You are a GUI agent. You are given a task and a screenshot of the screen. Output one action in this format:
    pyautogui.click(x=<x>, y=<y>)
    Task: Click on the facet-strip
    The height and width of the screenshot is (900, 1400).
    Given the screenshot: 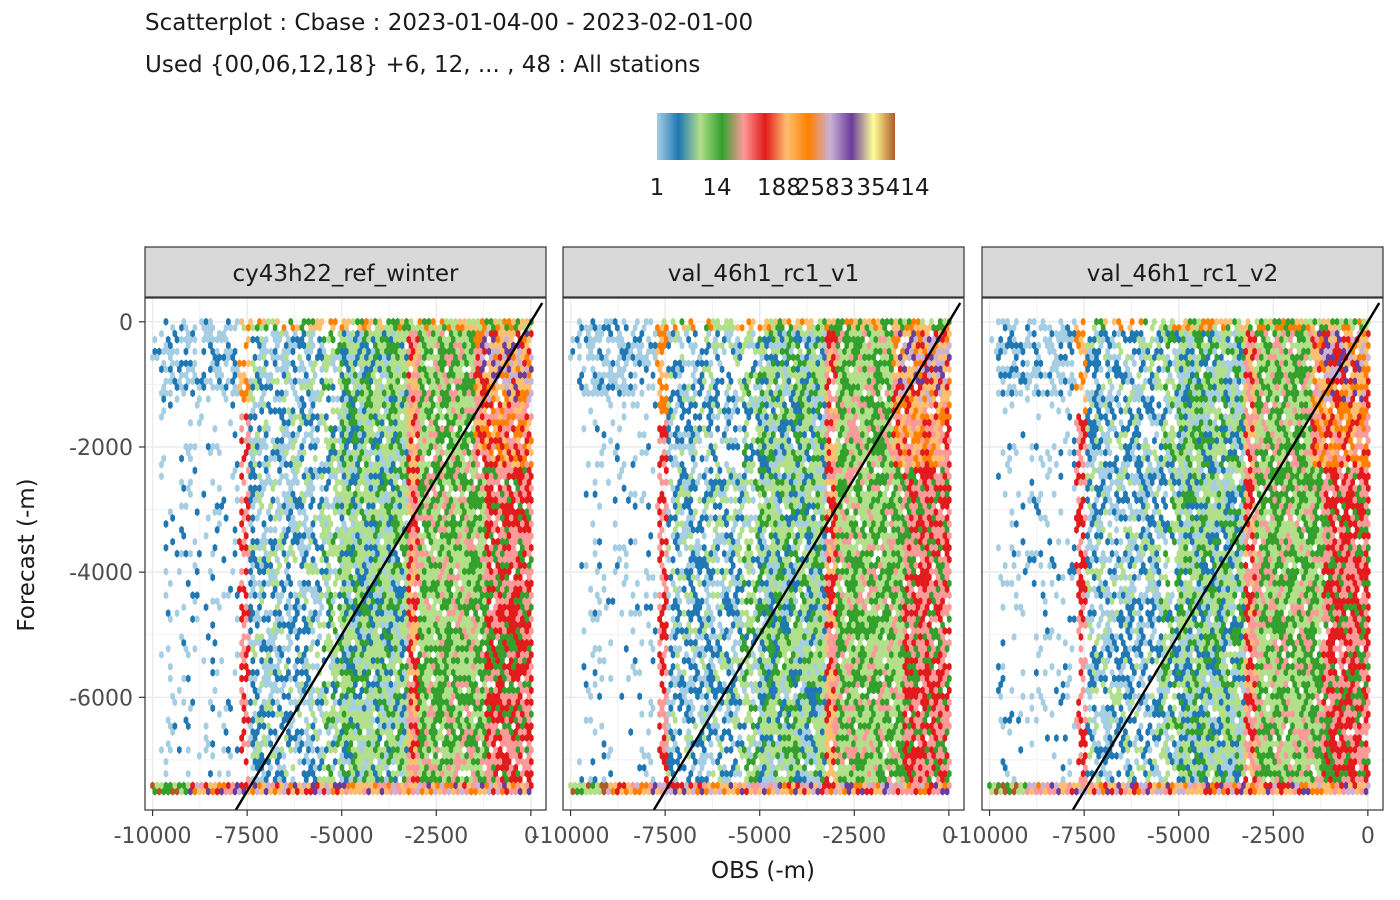 What is the action you would take?
    pyautogui.click(x=345, y=272)
    